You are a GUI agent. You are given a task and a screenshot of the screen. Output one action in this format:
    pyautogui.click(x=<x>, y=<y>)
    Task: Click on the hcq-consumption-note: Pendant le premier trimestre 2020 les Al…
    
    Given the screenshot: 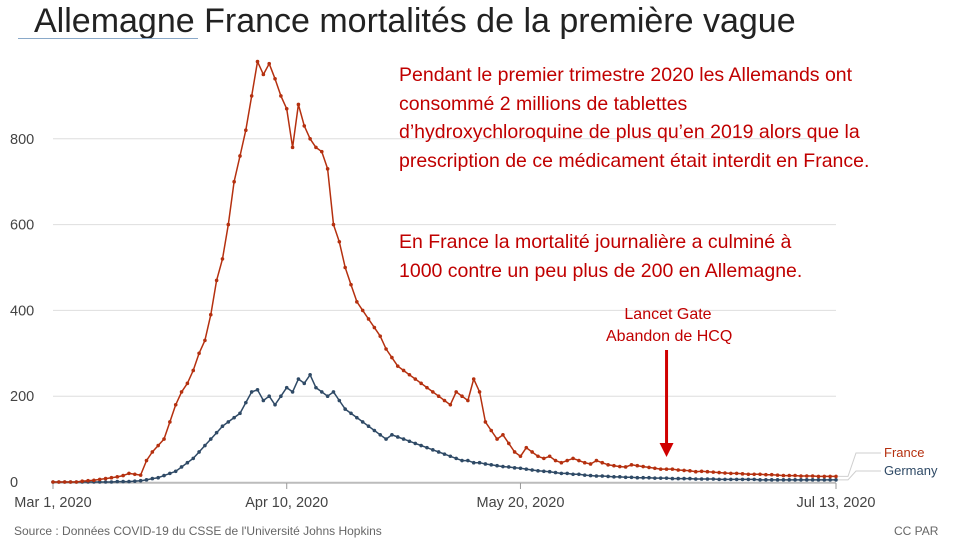 What is the action you would take?
    pyautogui.click(x=634, y=118)
    